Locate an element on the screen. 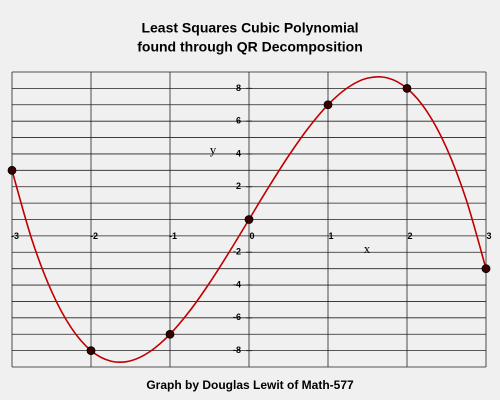 This screenshot has width=500, height=400. x-tick-label: -1 is located at coordinates (173, 236).